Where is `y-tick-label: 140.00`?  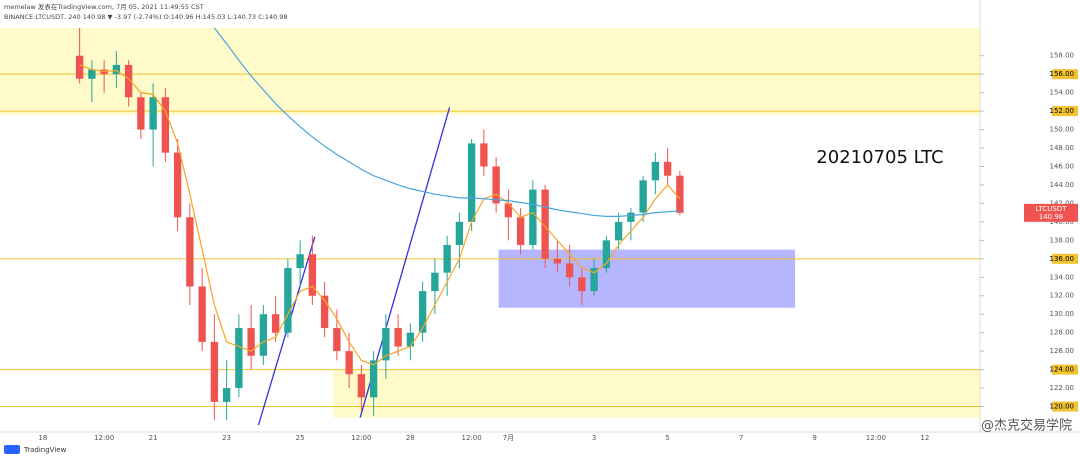 y-tick-label: 140.00 is located at coordinates (1062, 222).